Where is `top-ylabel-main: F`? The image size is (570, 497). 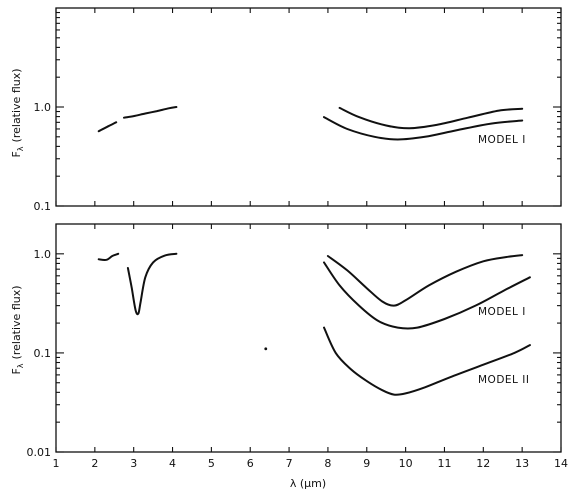 top-ylabel-main: F is located at coordinates (16, 154).